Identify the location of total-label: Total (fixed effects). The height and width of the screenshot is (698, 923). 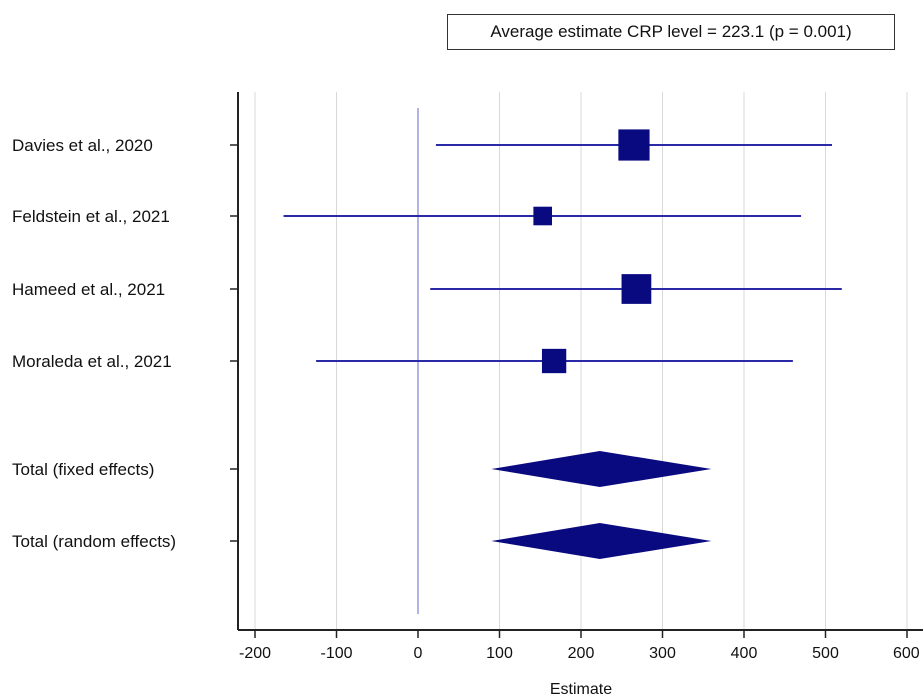
(83, 469).